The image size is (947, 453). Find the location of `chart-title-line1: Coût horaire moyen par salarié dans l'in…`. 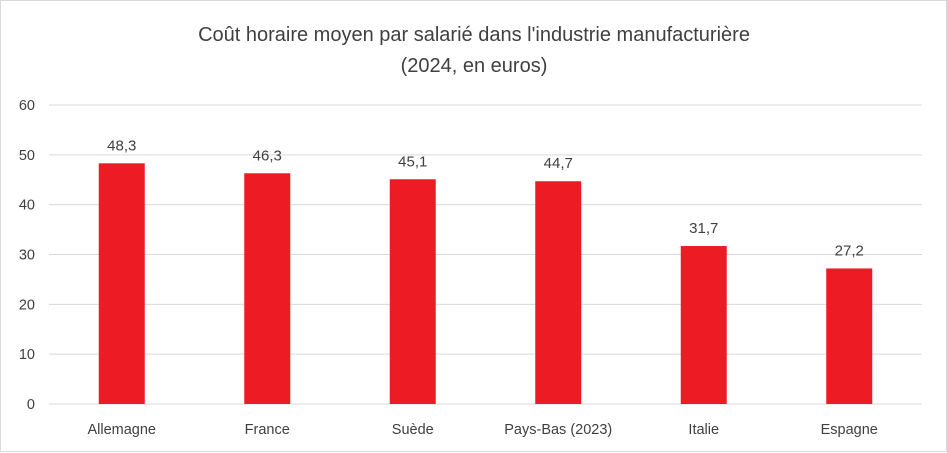

chart-title-line1: Coût horaire moyen par salarié dans l'in… is located at coordinates (474, 35).